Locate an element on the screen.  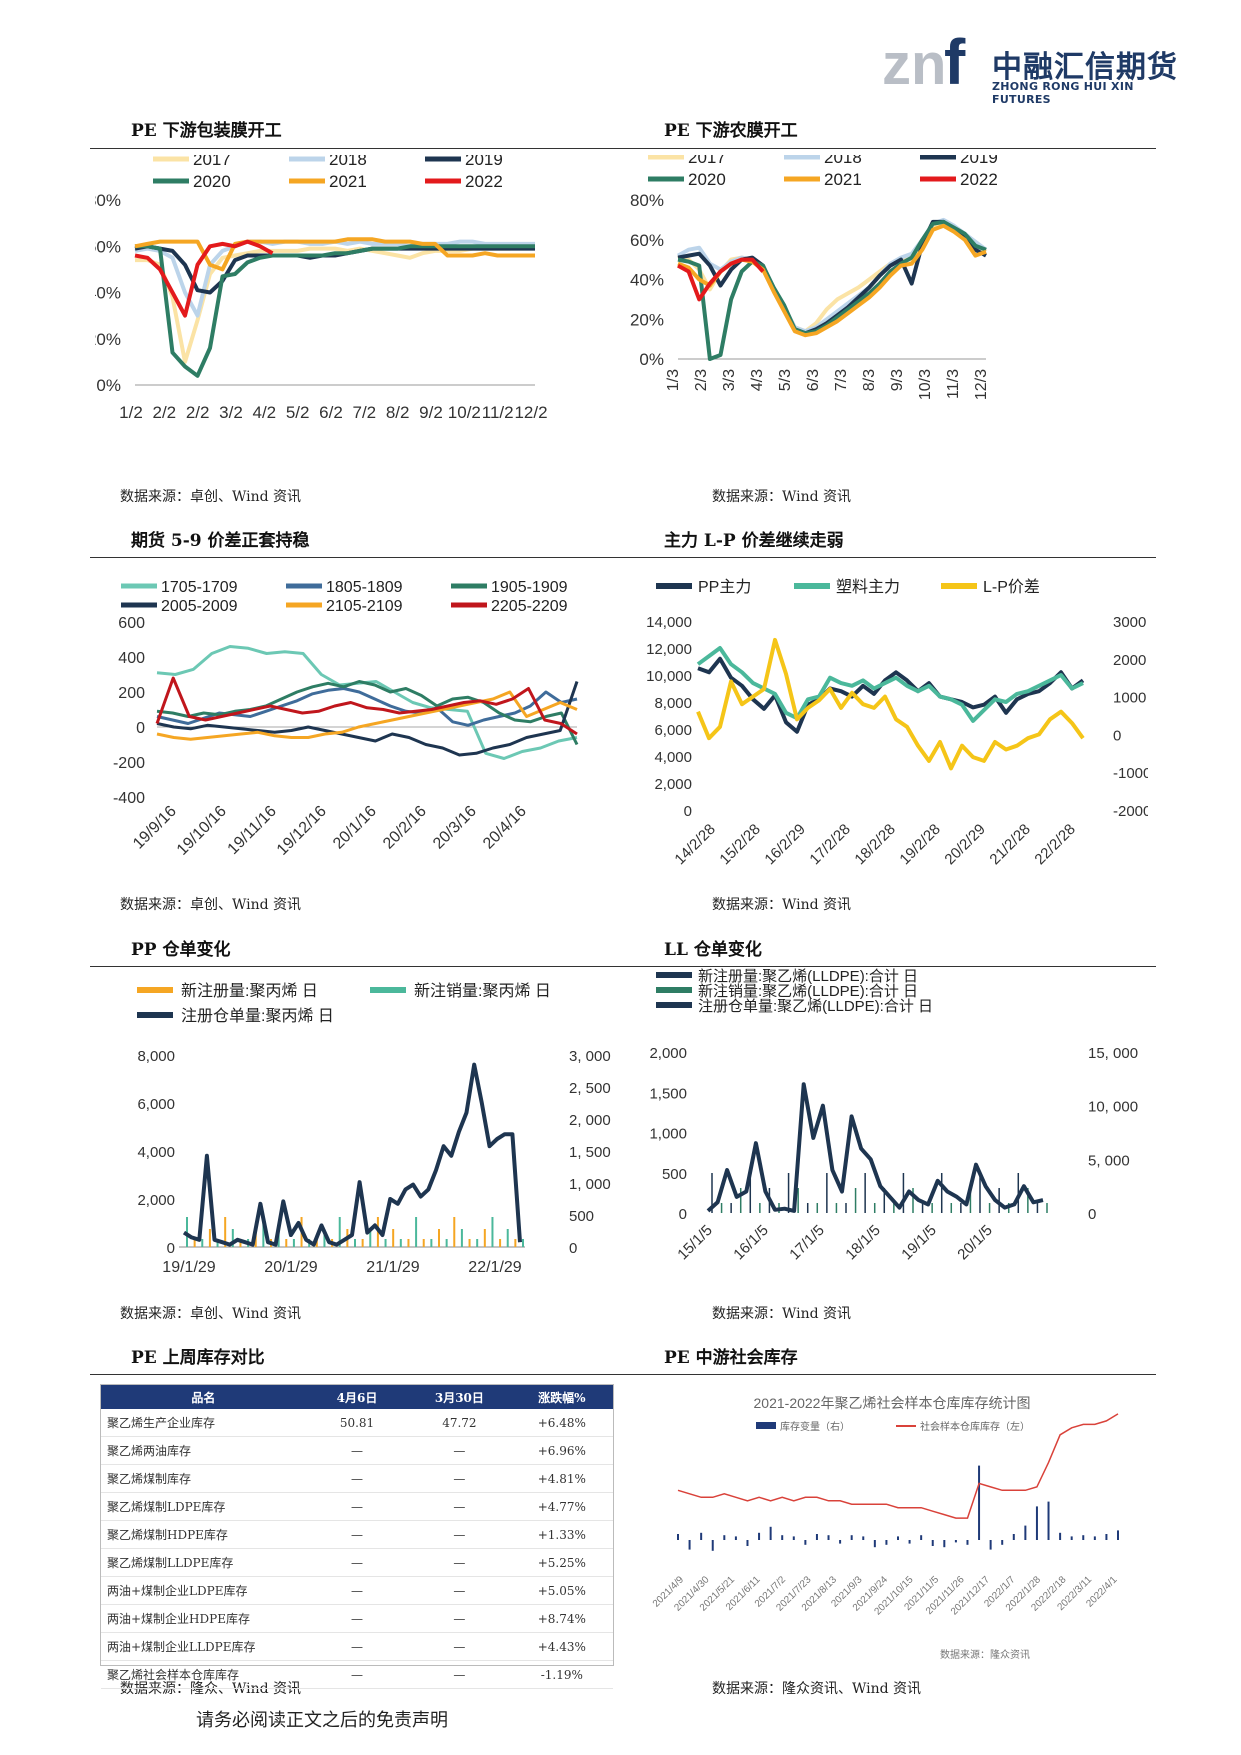
brand-mark-icon: zn f is located at coordinates (924, 63).